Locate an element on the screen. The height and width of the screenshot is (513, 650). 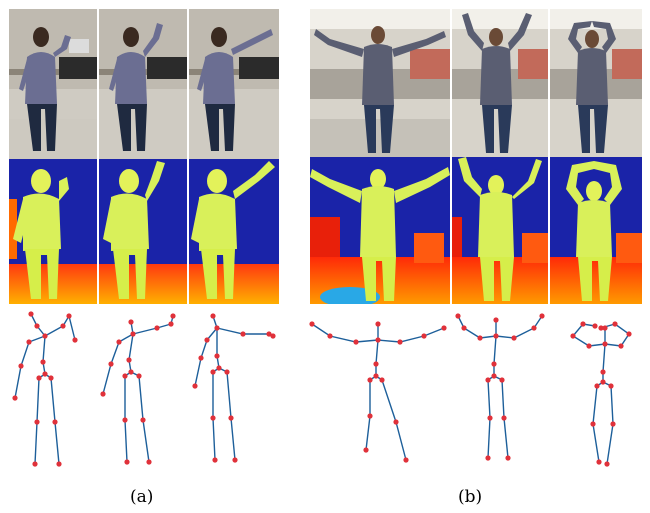
skeleton-a2 is located at coordinates (138, 389).